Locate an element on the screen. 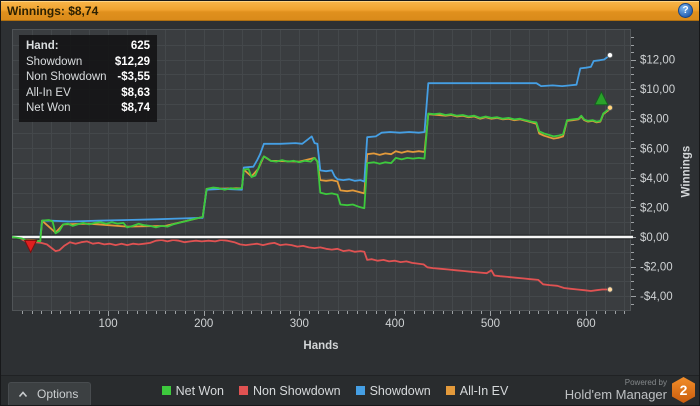 Image resolution: width=700 pixels, height=406 pixels. stats-row-hand: Hand: 625 is located at coordinates (88, 47).